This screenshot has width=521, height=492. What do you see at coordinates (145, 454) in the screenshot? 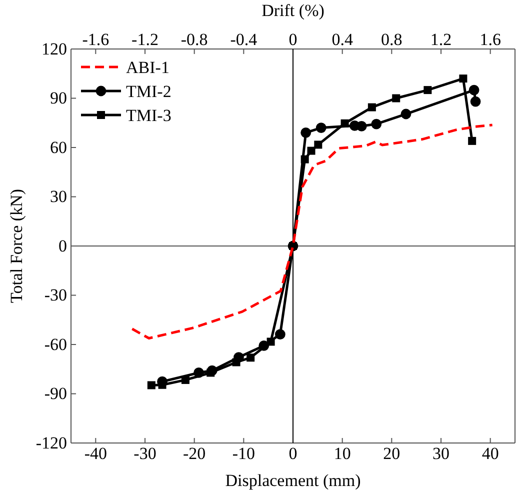
I see `x-tick-label: -30` at bounding box center [145, 454].